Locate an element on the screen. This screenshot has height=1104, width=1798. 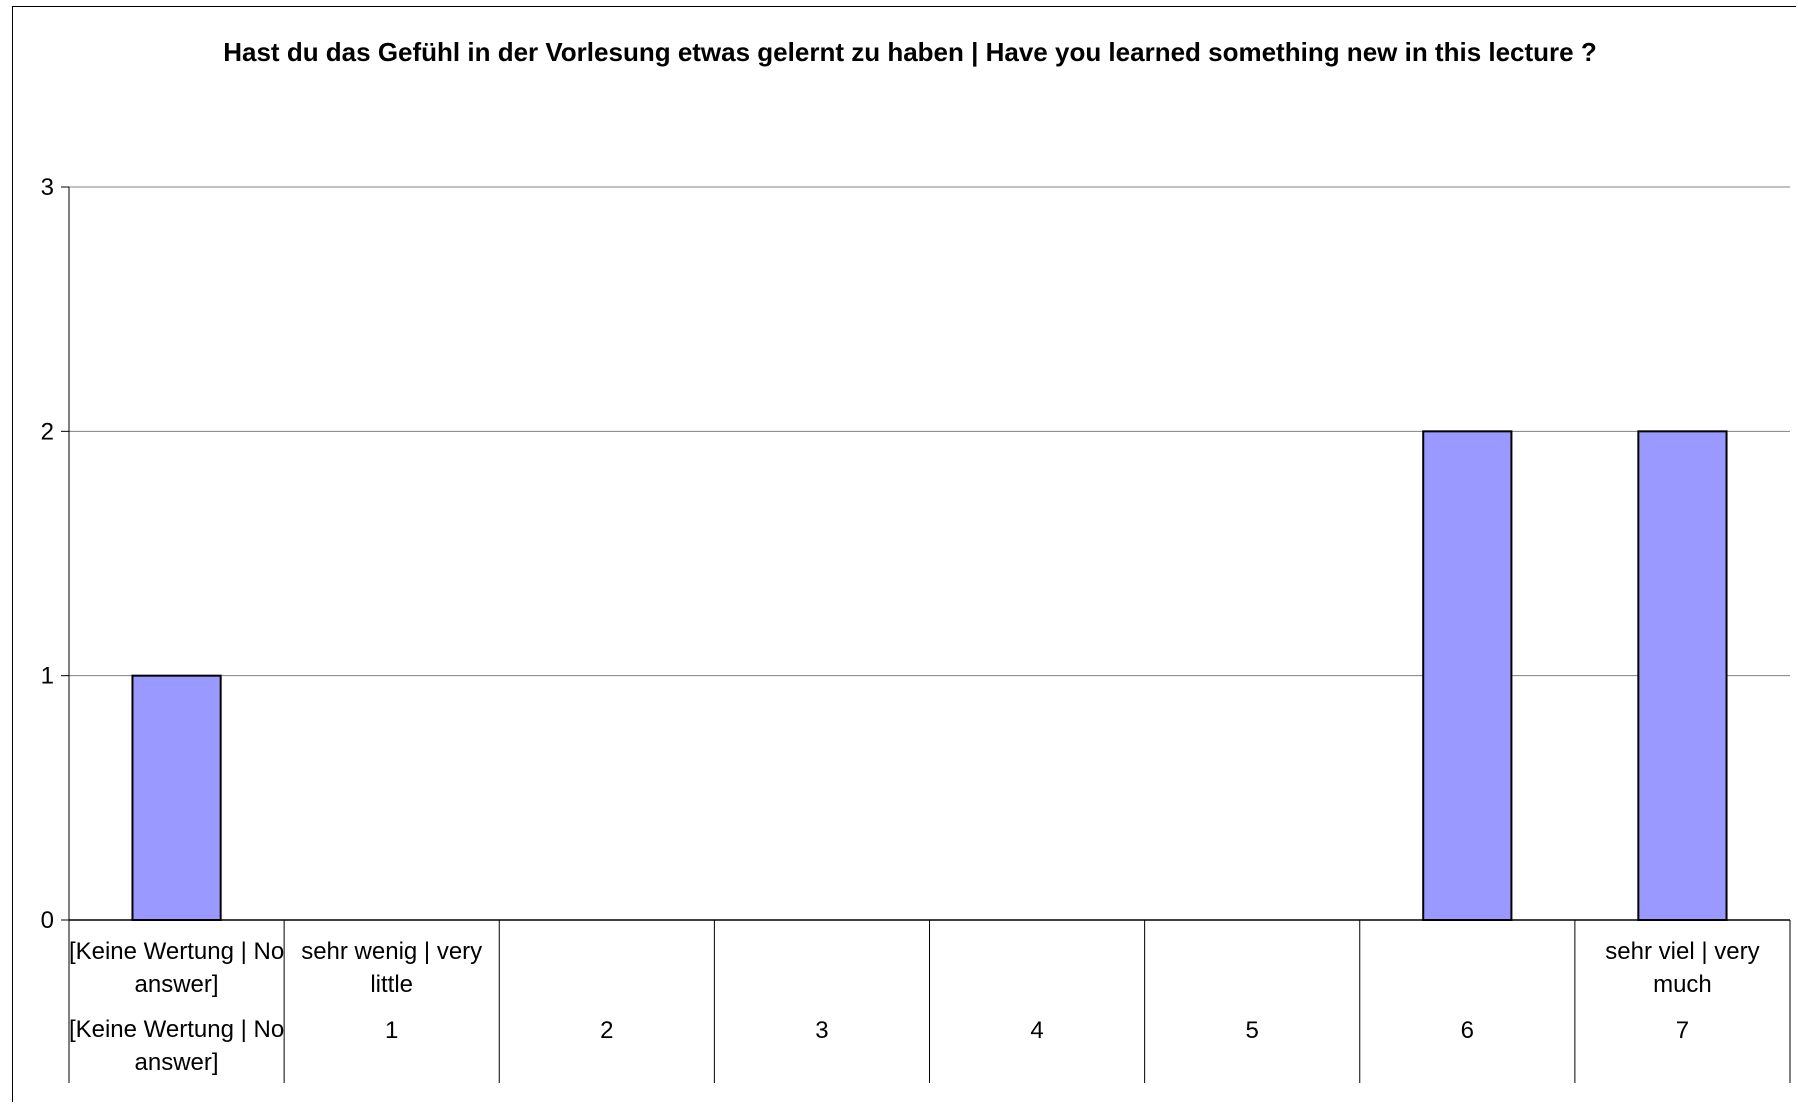
x-category-description: sehr wenig | very little is located at coordinates (391, 968).